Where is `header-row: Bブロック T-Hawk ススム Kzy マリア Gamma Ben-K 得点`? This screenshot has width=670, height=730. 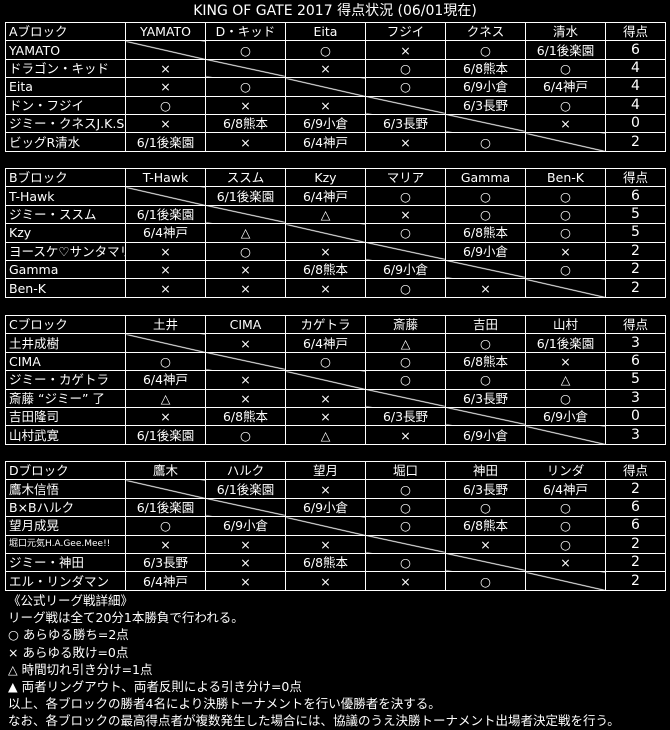
header-row: Bブロック T-Hawk ススム Kzy マリア Gamma Ben-K 得点 is located at coordinates (335, 177).